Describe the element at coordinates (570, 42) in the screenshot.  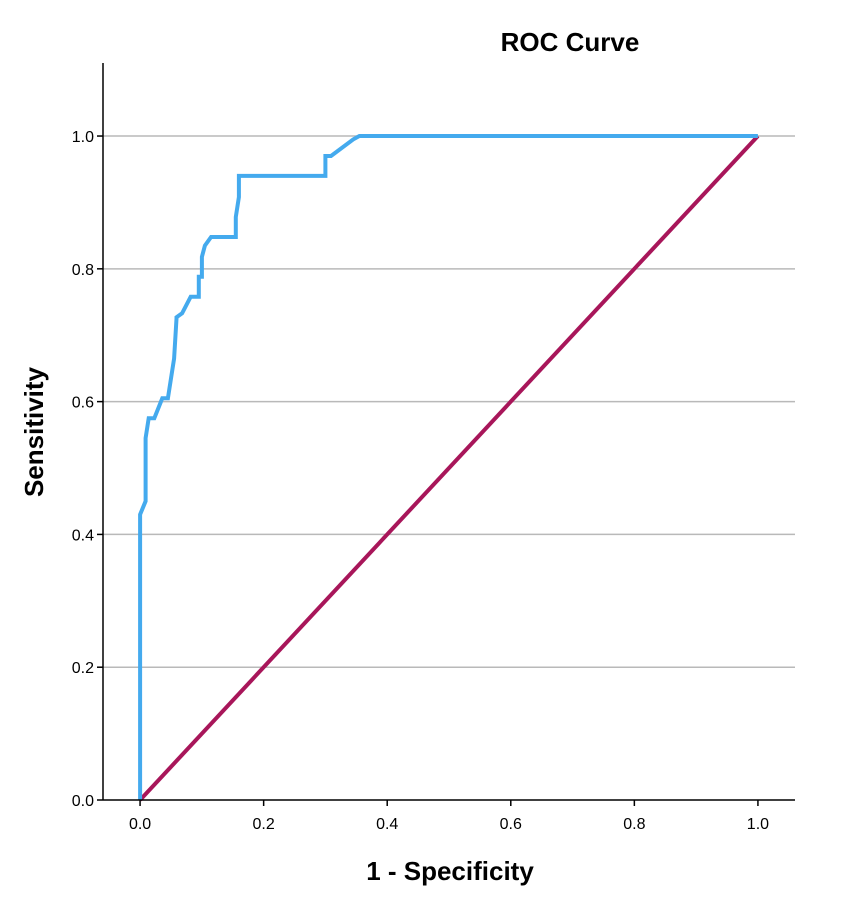
I see `chart-title: ROC Curve` at that location.